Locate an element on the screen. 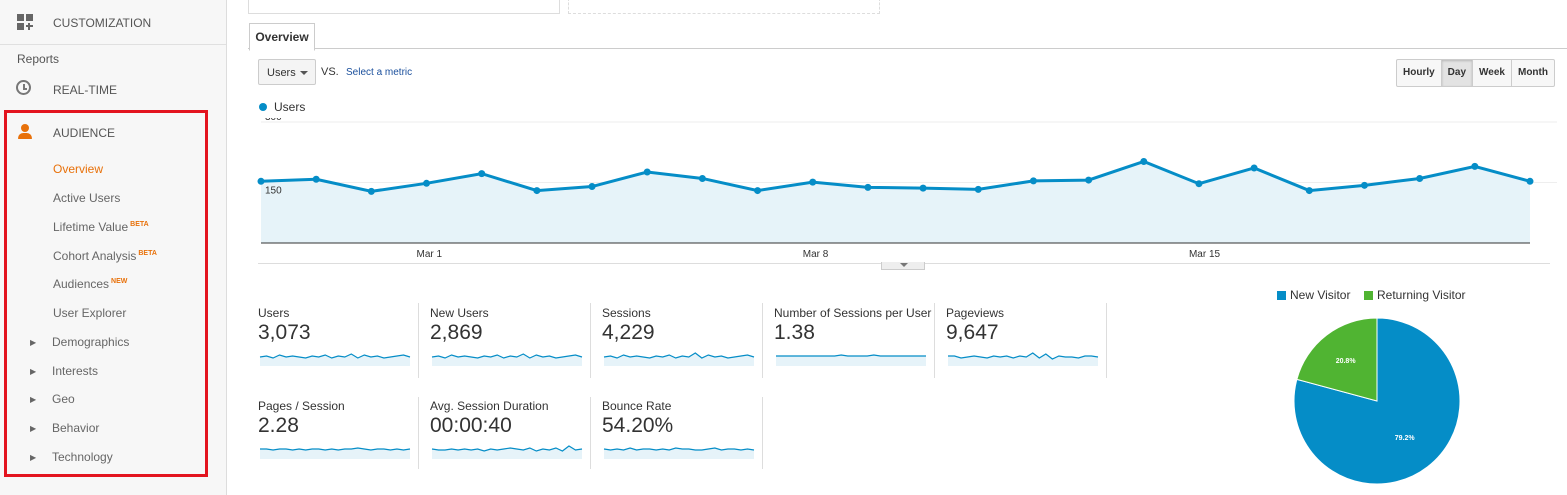 The width and height of the screenshot is (1567, 495). sidebar-item-technology: Technology is located at coordinates (82, 457).